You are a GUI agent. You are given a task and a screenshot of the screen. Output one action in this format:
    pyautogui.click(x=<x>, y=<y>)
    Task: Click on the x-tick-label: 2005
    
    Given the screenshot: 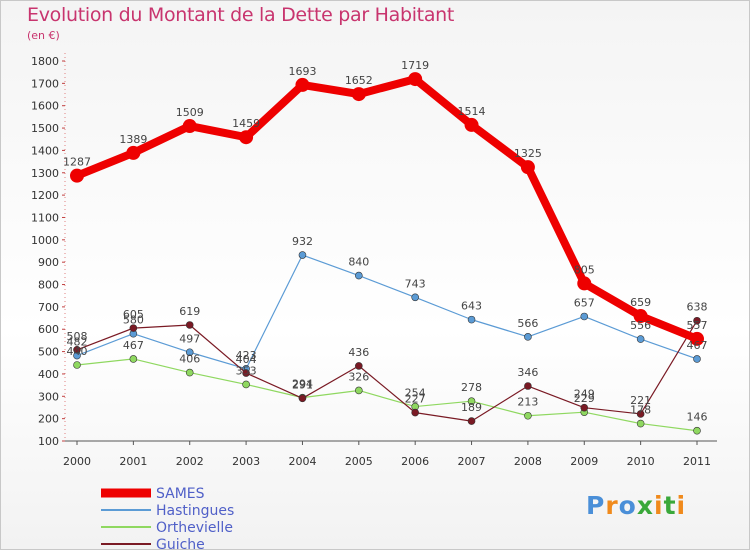 What is the action you would take?
    pyautogui.click(x=359, y=461)
    